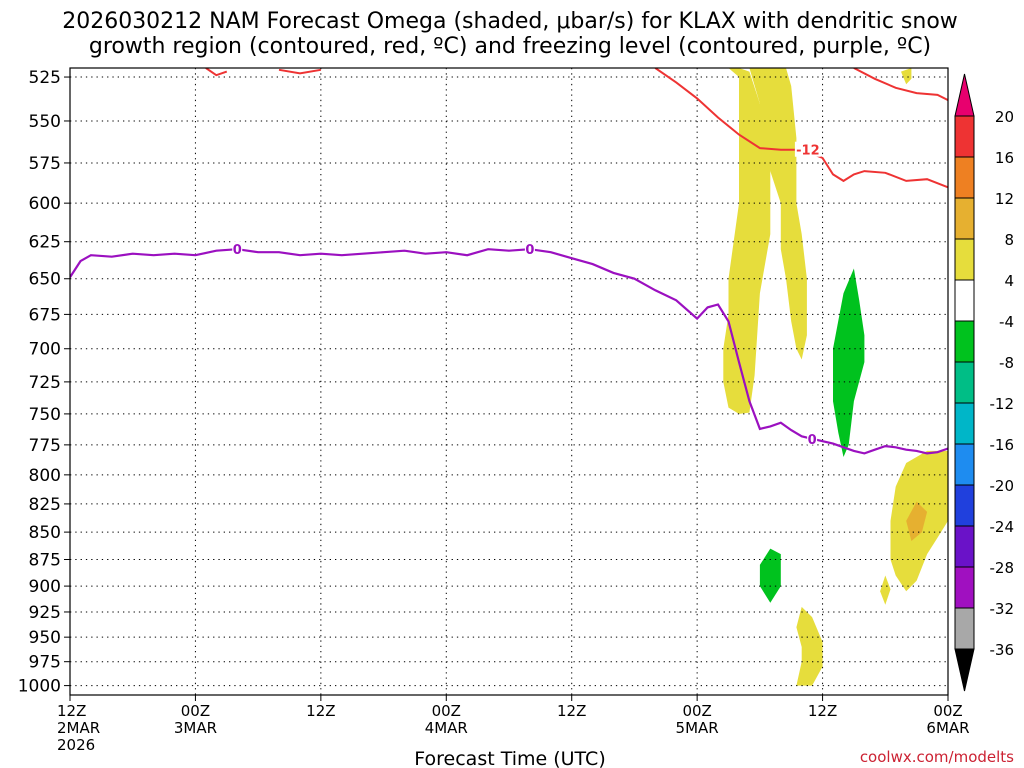 Image resolution: width=1024 pixels, height=768 pixels. Describe the element at coordinates (900, 84) in the screenshot. I see `dgz-contour-right` at that location.